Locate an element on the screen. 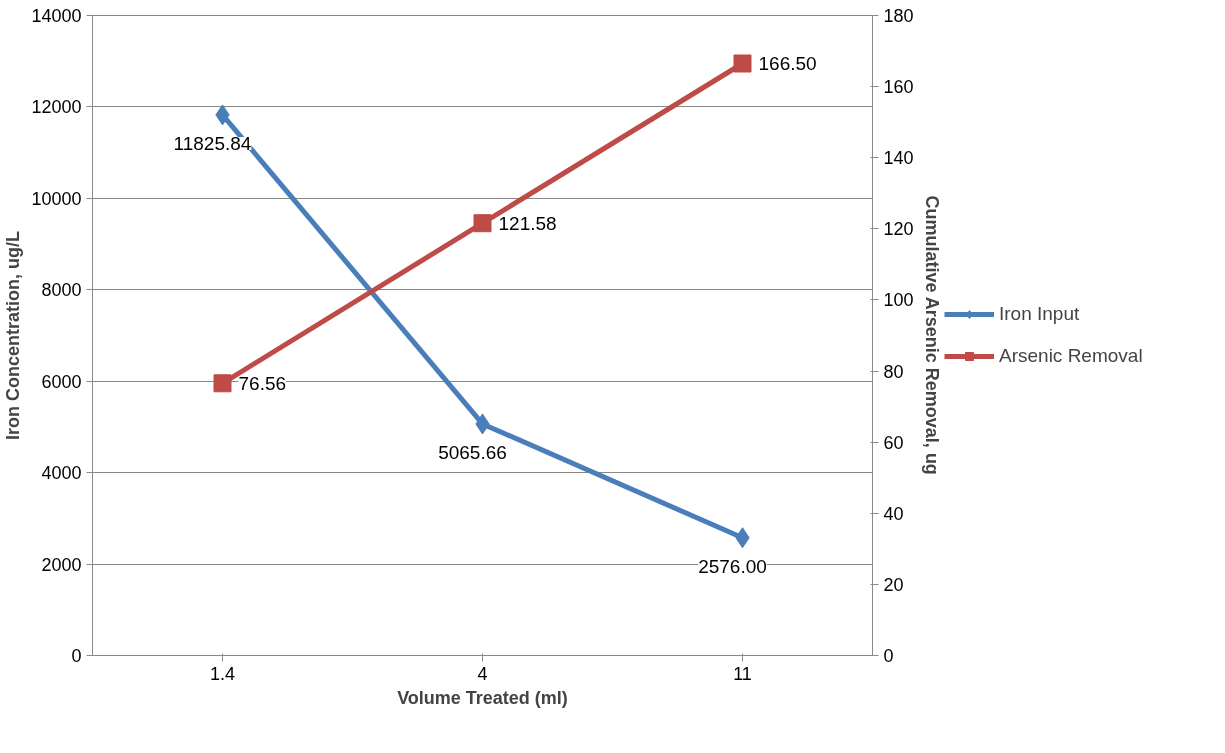 The image size is (1225, 753). y2-tick-label: 80 is located at coordinates (893, 371).